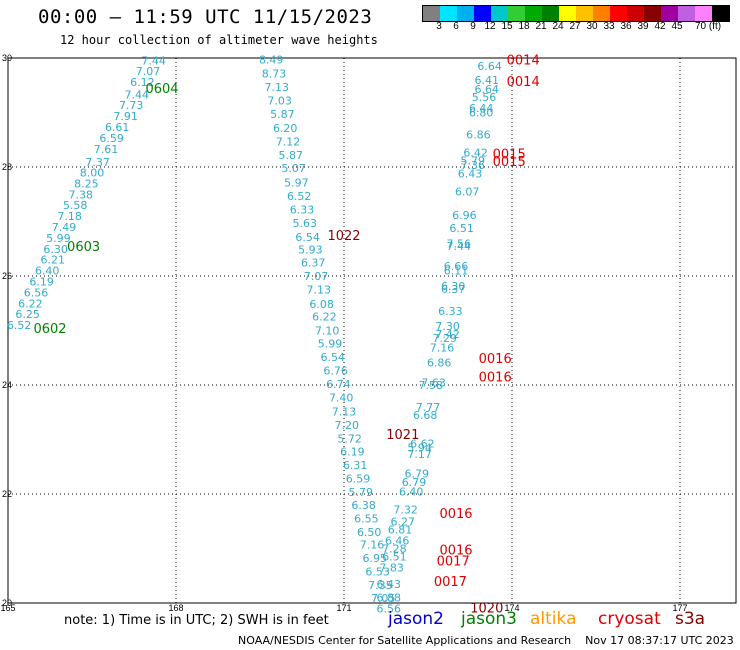  I want to click on pass-time-label: 0602, so click(49, 329).